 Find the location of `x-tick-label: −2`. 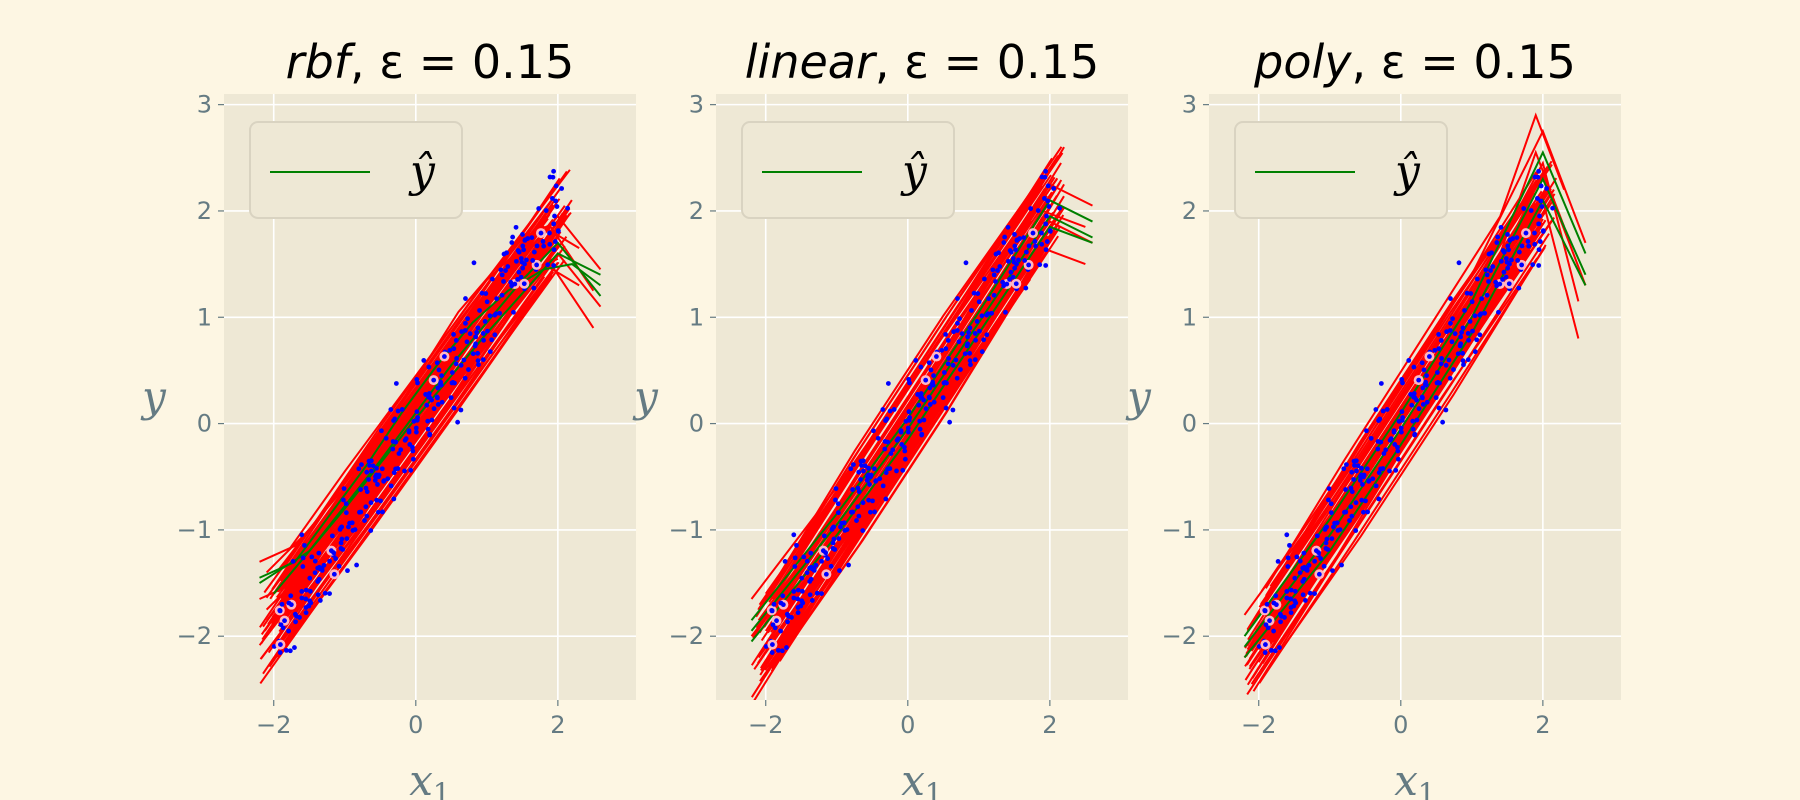

x-tick-label: −2 is located at coordinates (273, 725).